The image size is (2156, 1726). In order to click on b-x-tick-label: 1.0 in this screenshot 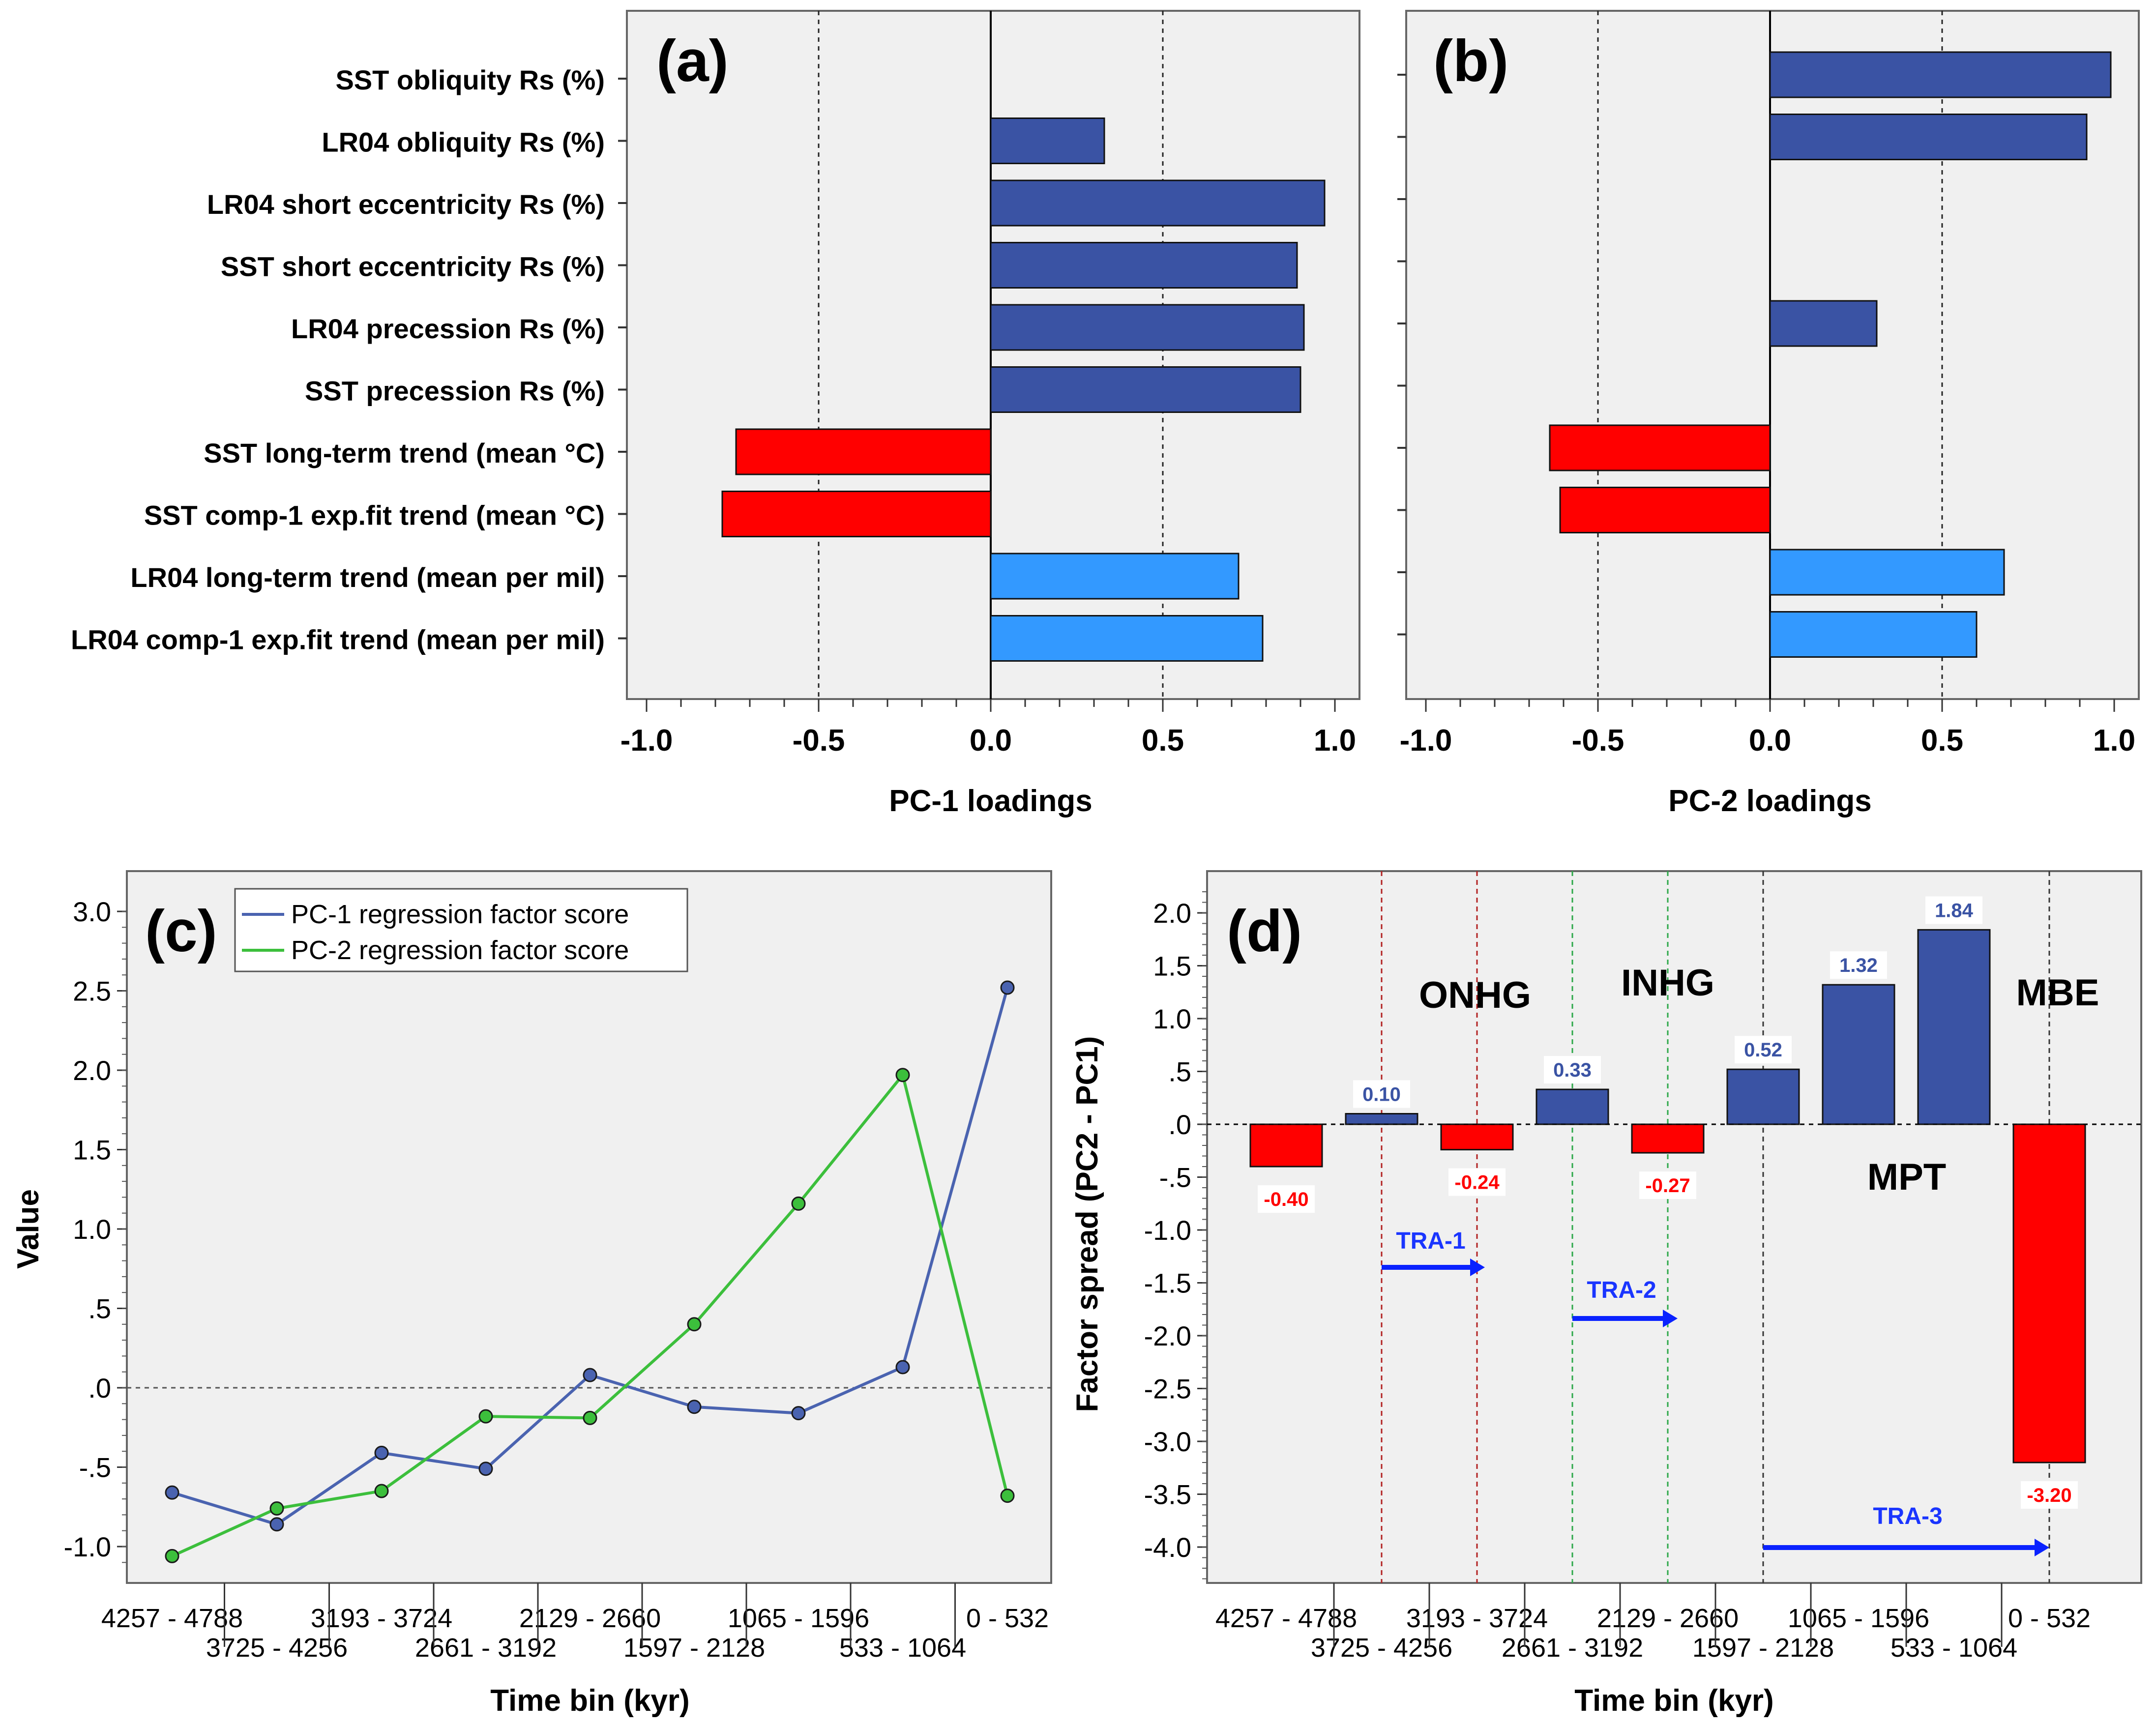, I will do `click(2114, 741)`.